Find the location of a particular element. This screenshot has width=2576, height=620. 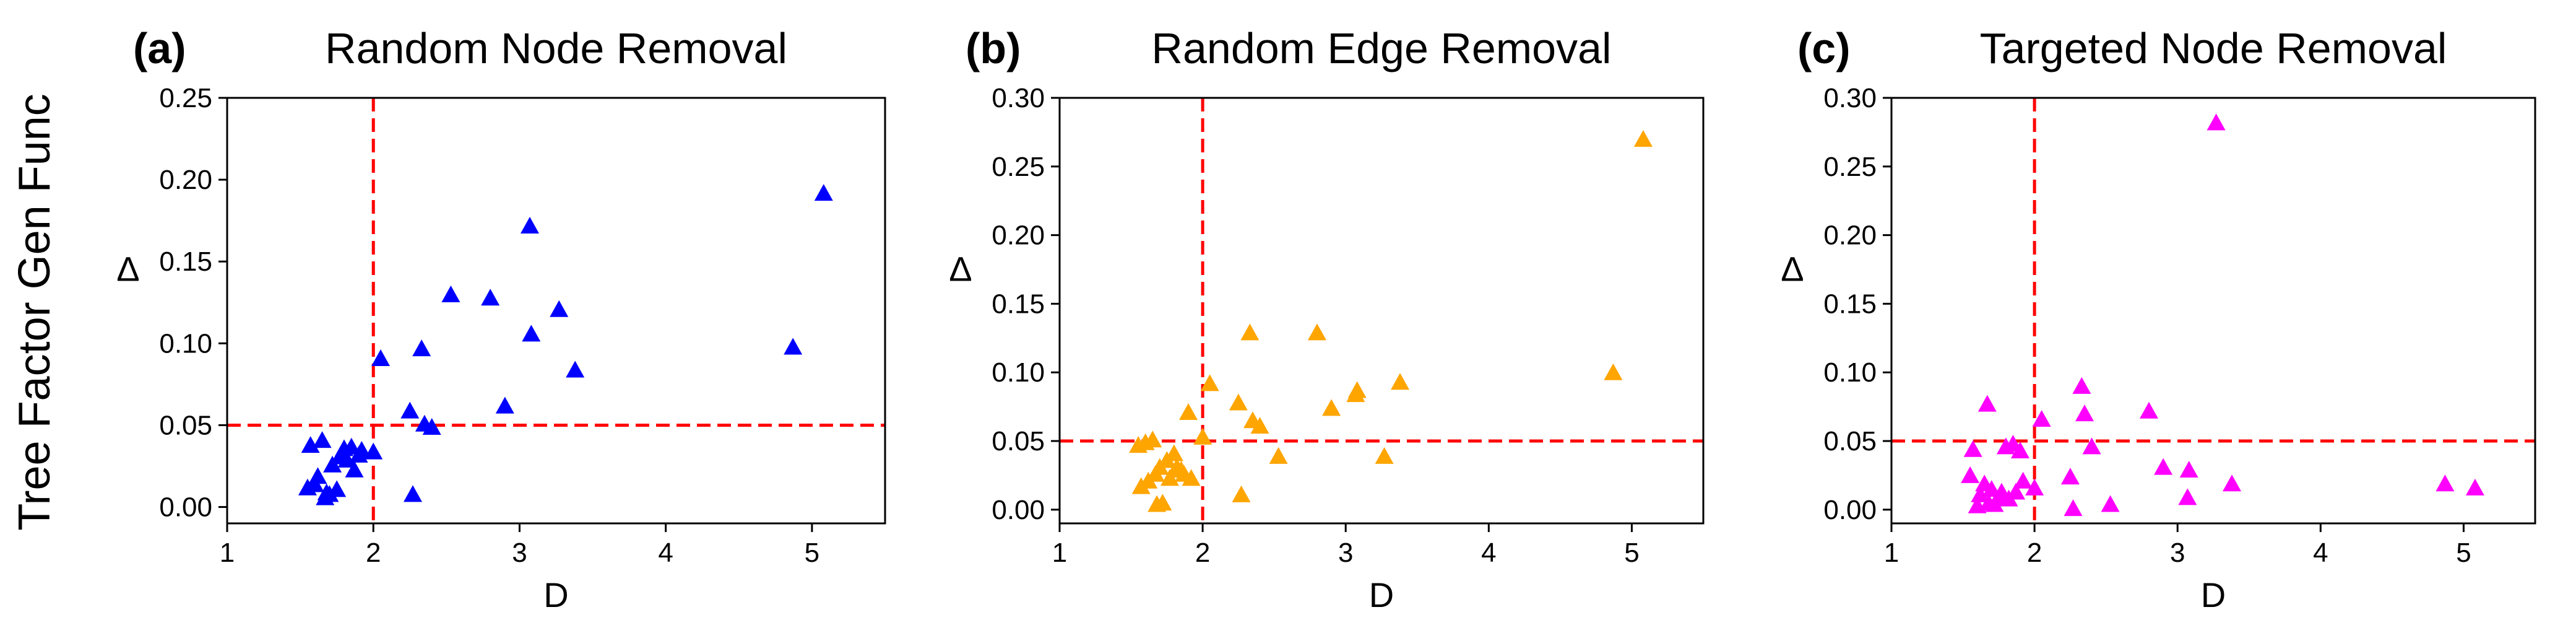

panel-label: (b) is located at coordinates (993, 48).